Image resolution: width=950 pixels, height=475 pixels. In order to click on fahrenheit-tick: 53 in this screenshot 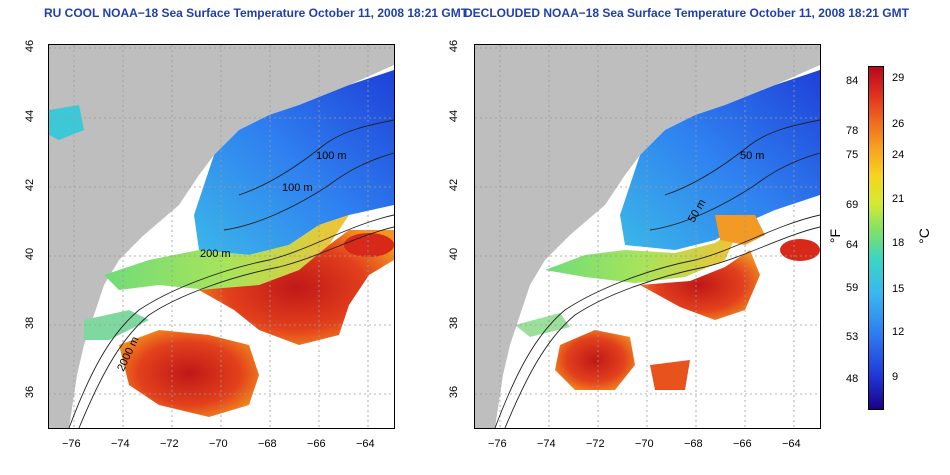, I will do `click(852, 337)`.